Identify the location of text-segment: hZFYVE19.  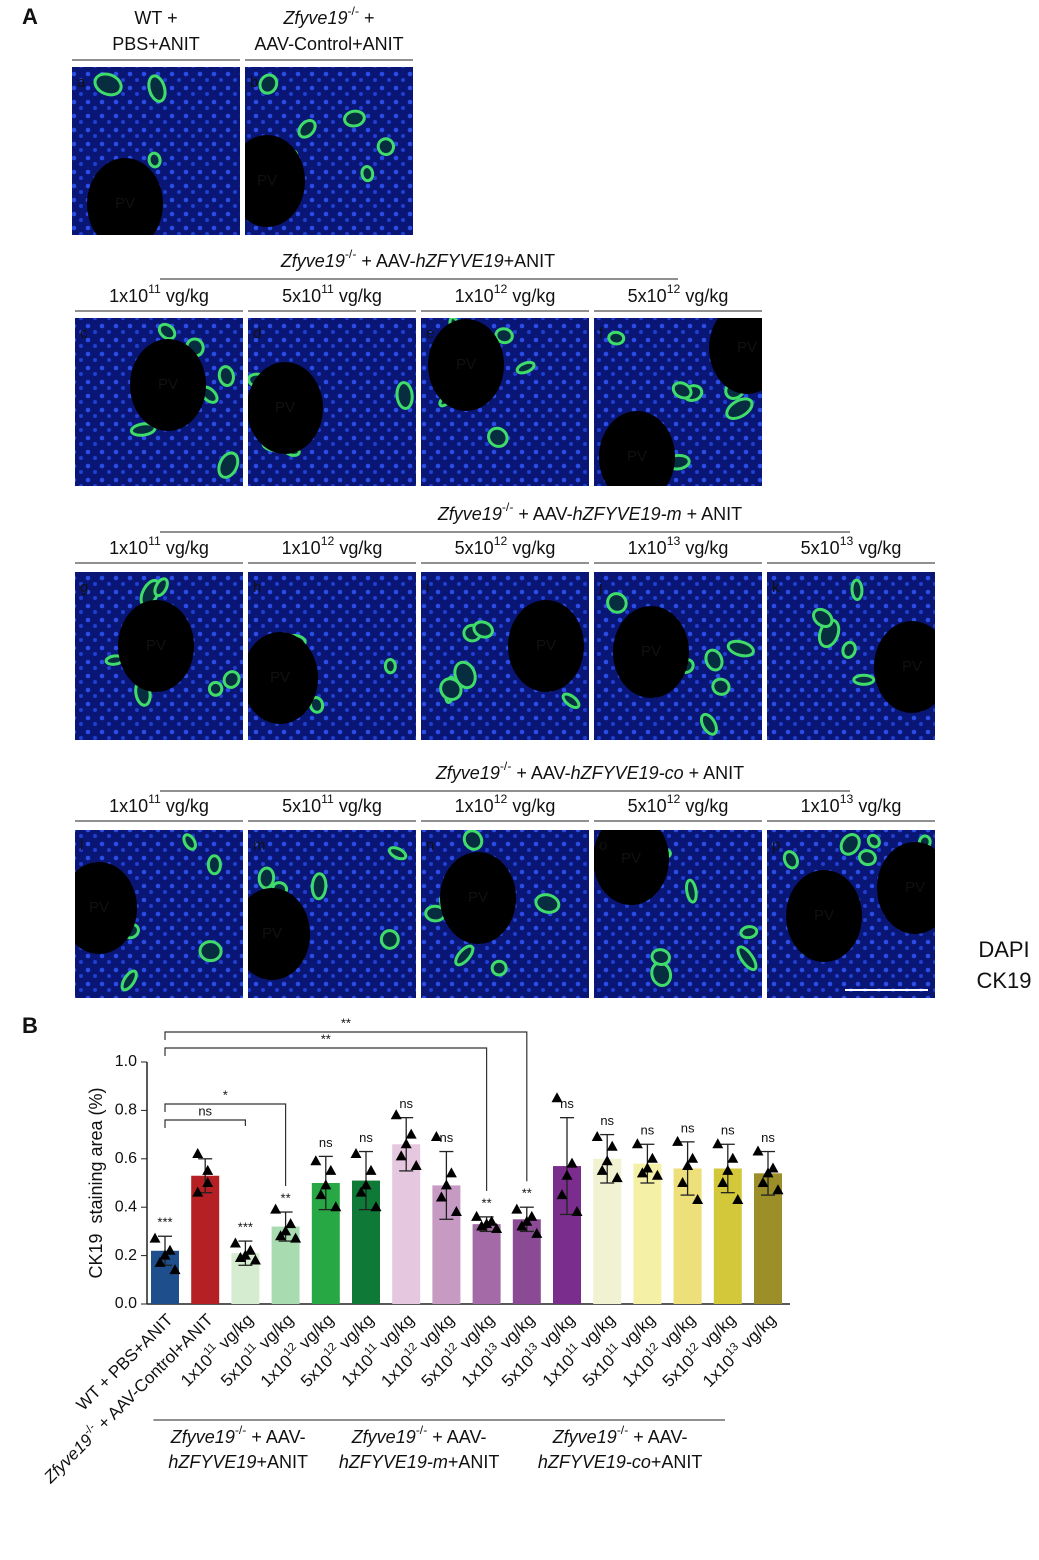
(212, 1462).